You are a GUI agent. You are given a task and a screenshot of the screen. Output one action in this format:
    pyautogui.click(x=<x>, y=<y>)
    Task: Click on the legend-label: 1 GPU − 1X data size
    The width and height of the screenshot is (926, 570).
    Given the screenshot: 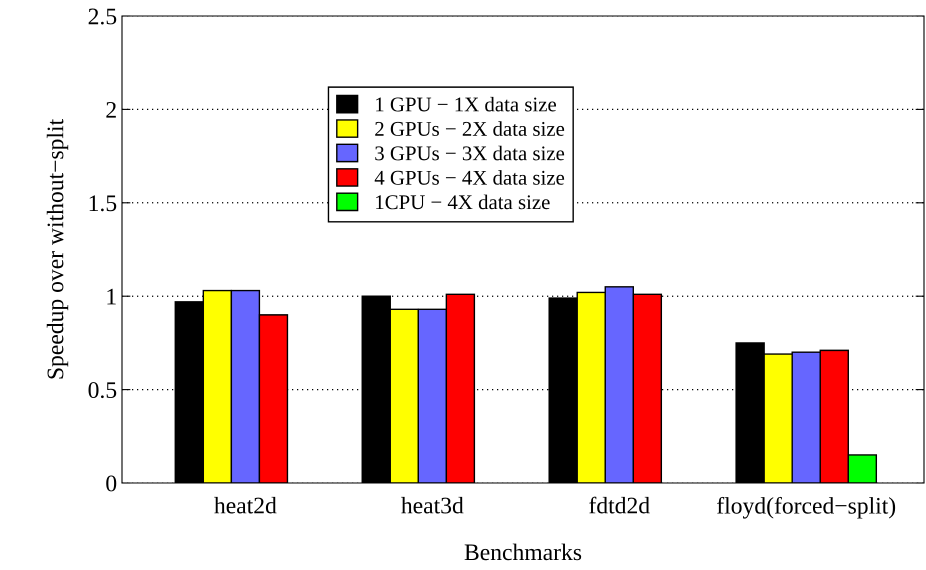 What is the action you would take?
    pyautogui.click(x=466, y=104)
    